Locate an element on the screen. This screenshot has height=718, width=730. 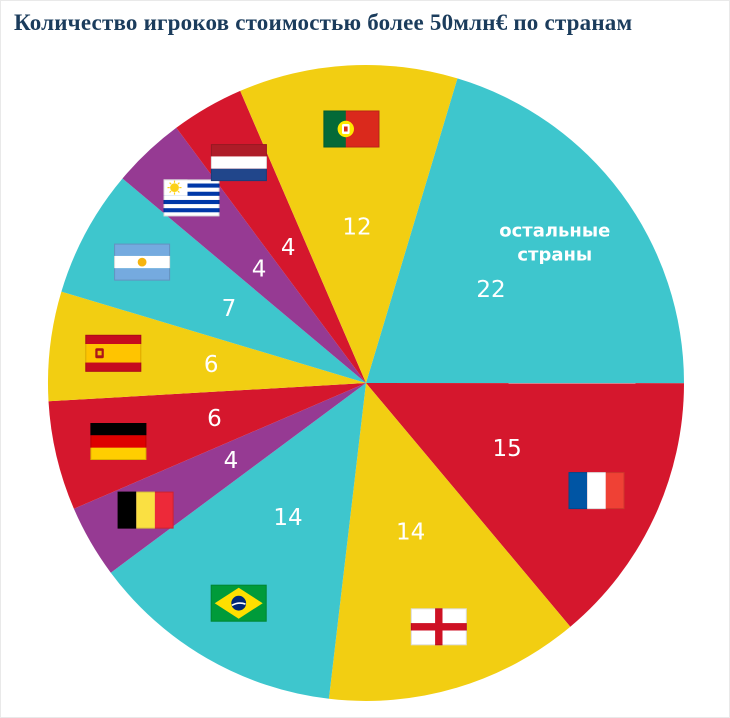
pie-slice-argentina is located at coordinates (214, 280).